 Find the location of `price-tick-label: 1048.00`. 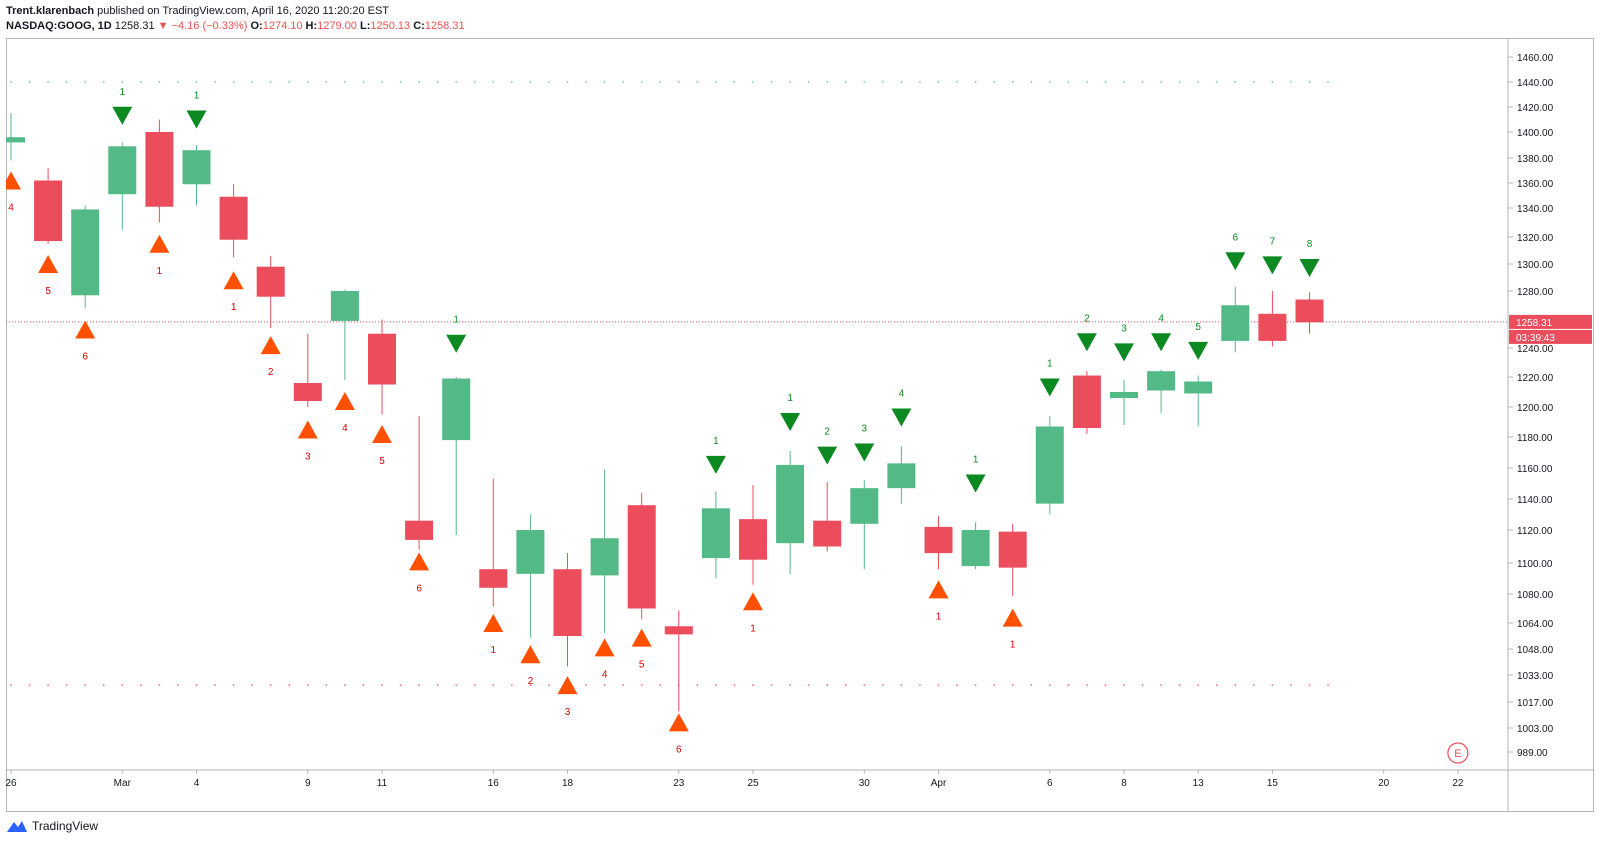

price-tick-label: 1048.00 is located at coordinates (1535, 650).